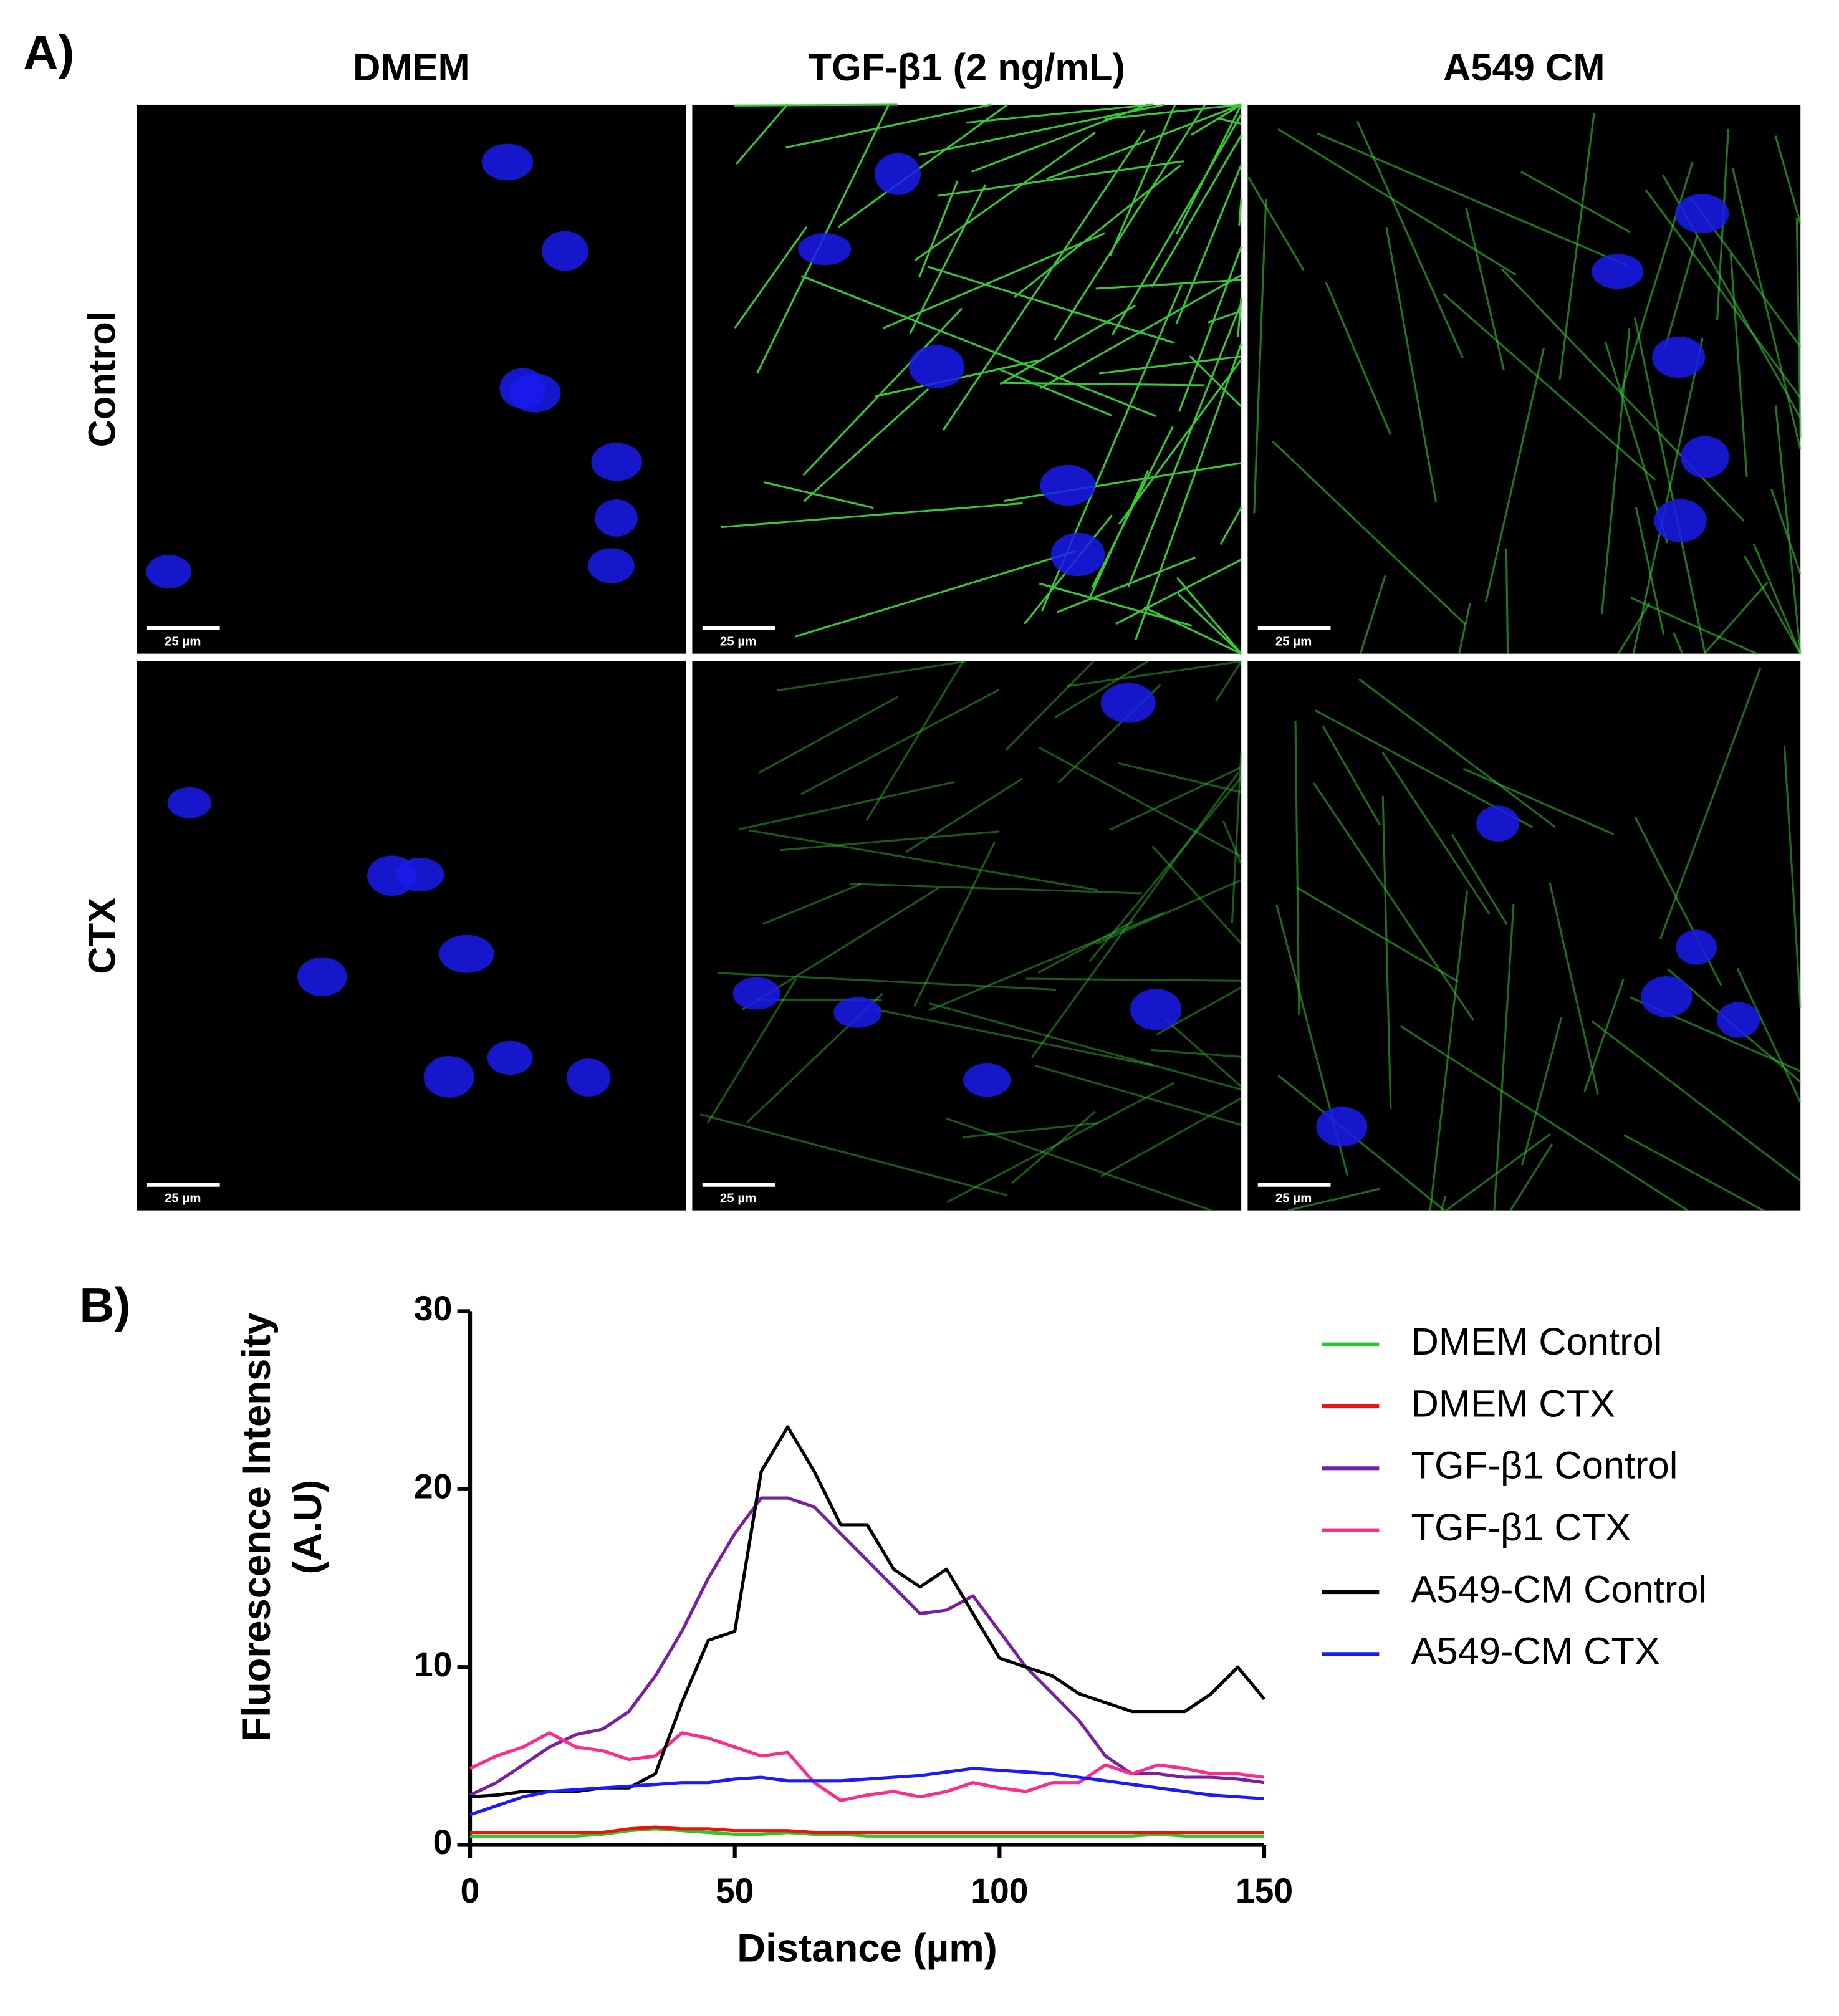  Describe the element at coordinates (735, 1890) in the screenshot. I see `x-tick-label: 50` at that location.